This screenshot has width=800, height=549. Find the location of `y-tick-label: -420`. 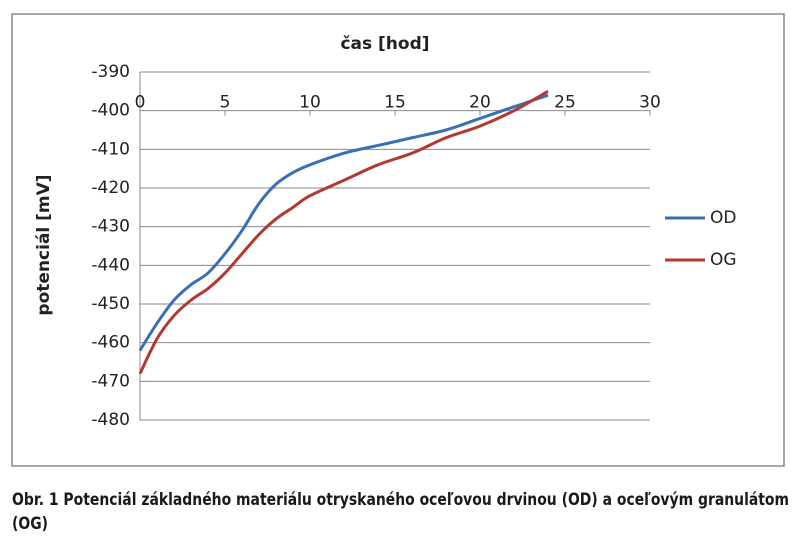

y-tick-label: -420 is located at coordinates (110, 188).